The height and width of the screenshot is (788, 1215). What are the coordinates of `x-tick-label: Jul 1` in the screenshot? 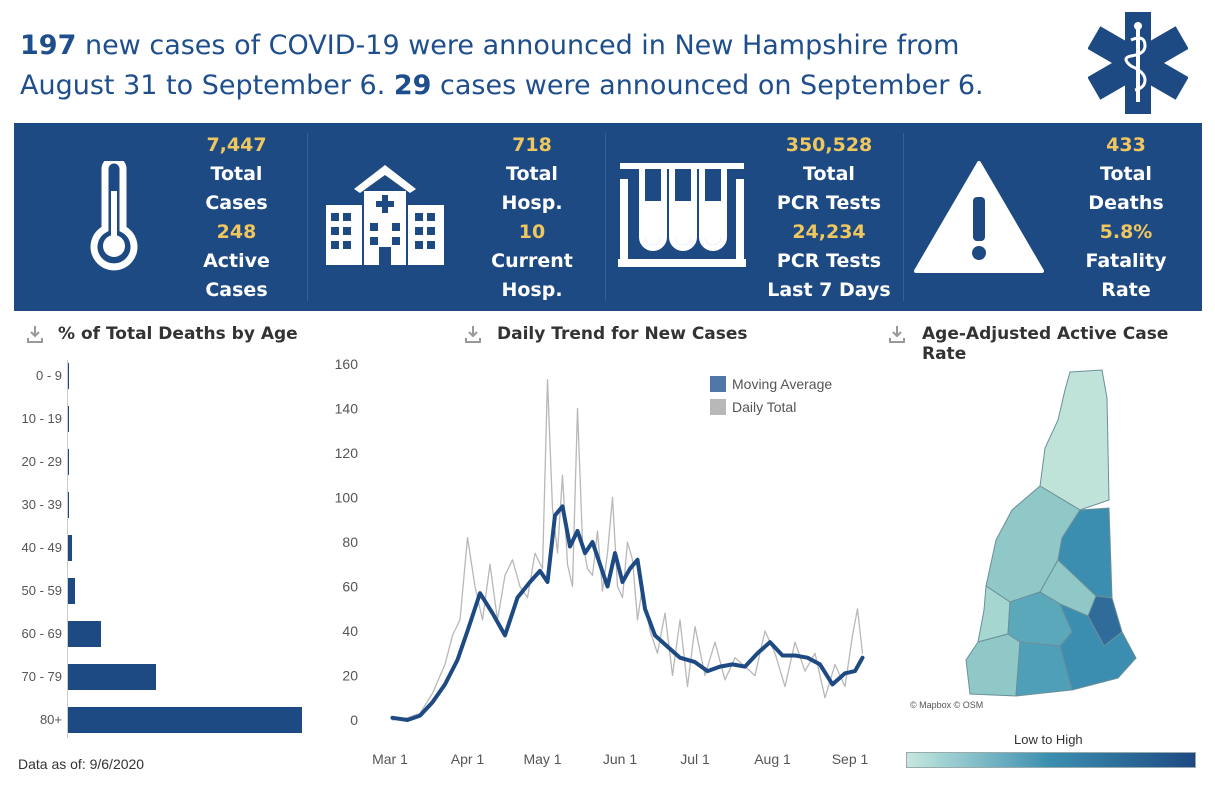 It's located at (695, 759).